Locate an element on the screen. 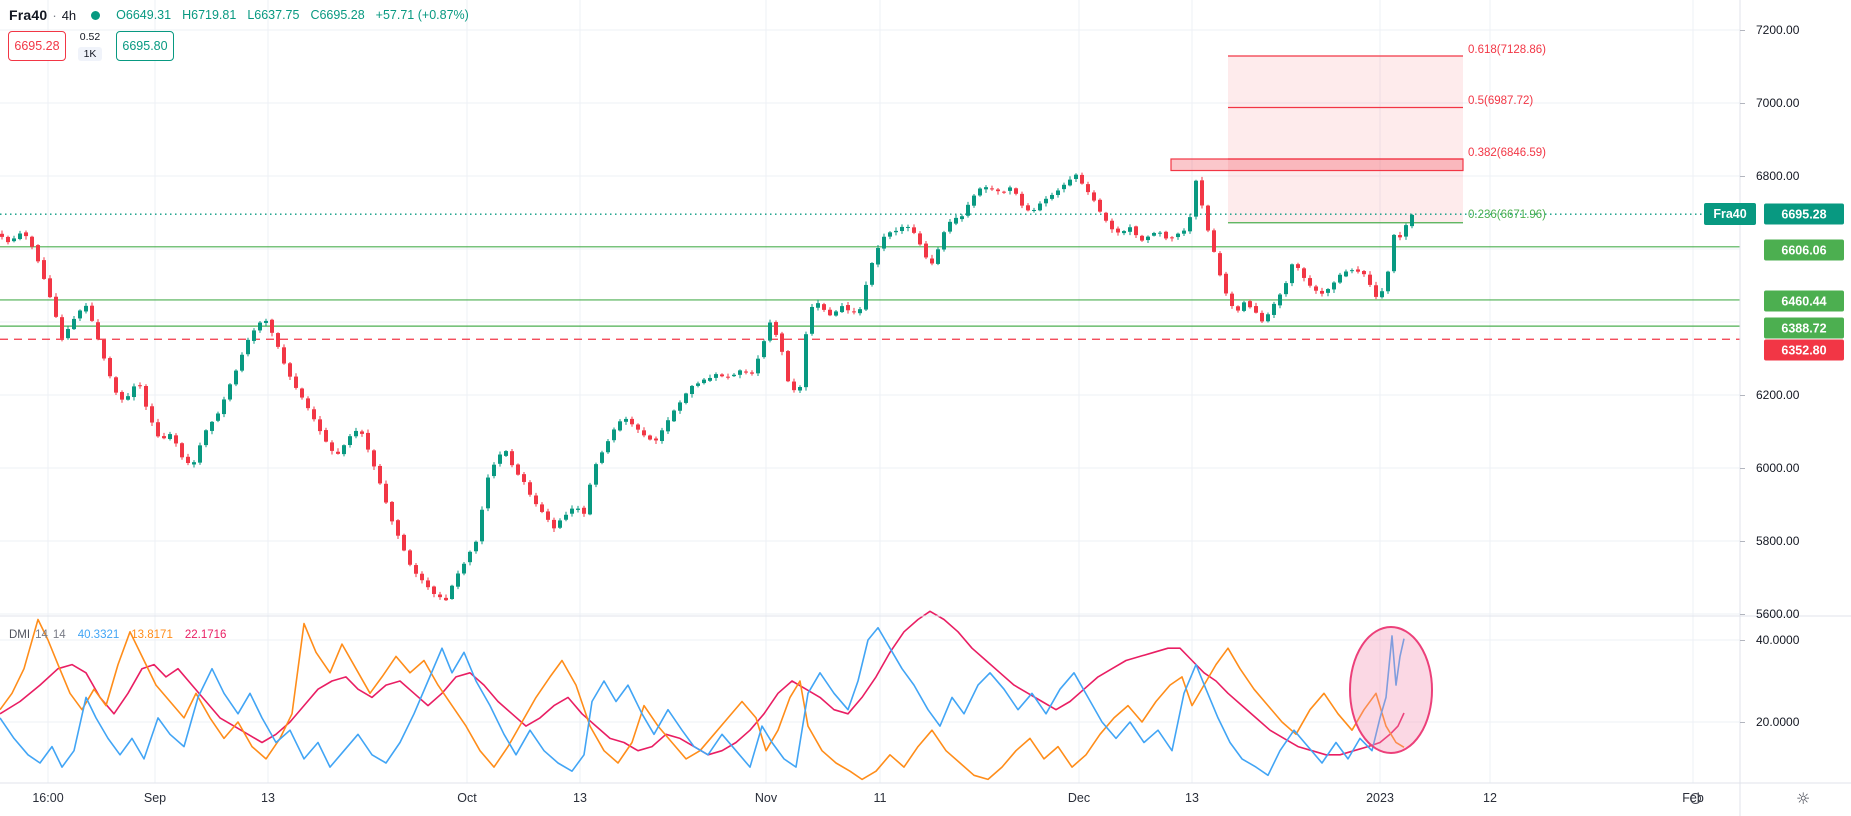 The height and width of the screenshot is (816, 1851). level-price-badge: 6352.80 is located at coordinates (1804, 350).